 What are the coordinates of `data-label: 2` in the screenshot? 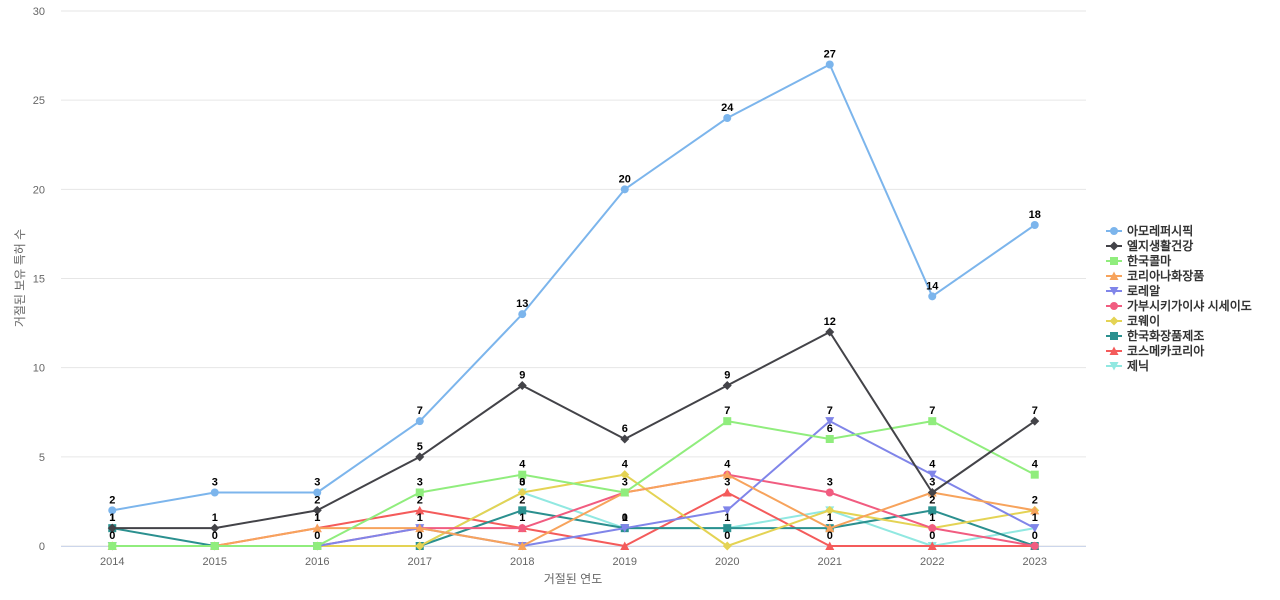 It's located at (1035, 500).